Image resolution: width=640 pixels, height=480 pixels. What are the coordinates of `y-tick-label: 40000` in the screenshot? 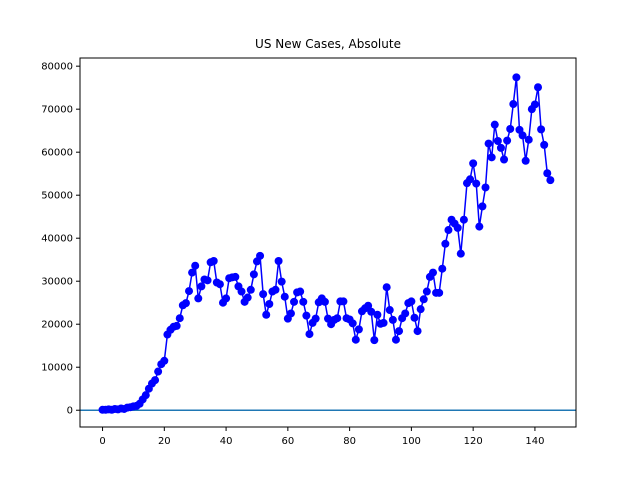 It's located at (57, 239).